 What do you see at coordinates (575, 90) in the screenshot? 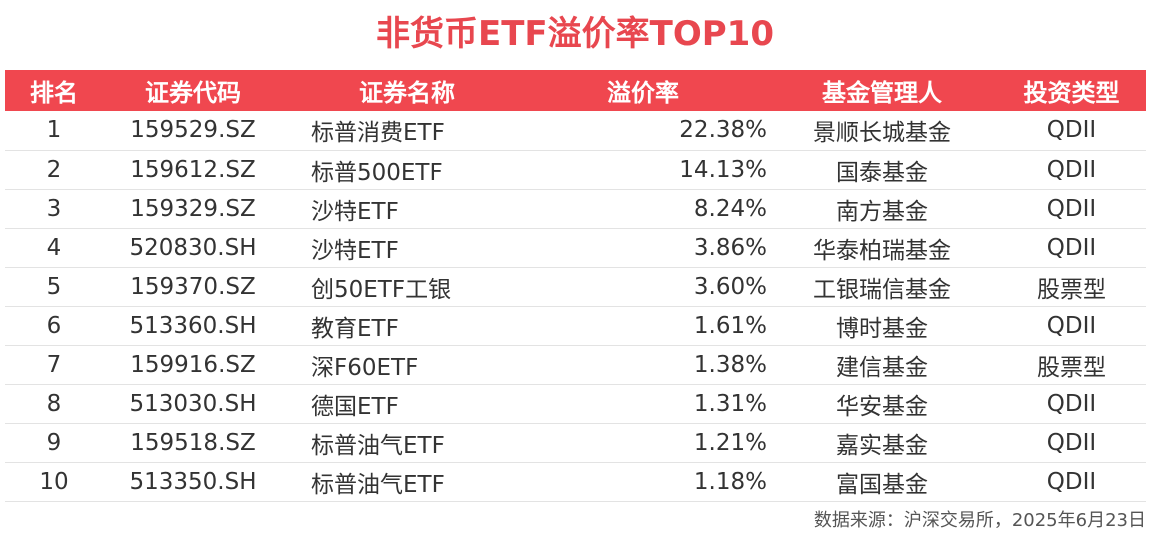
I see `table-header-row: 排名 证券代码 证券名称 溢价率 基金管理人 投资类型` at bounding box center [575, 90].